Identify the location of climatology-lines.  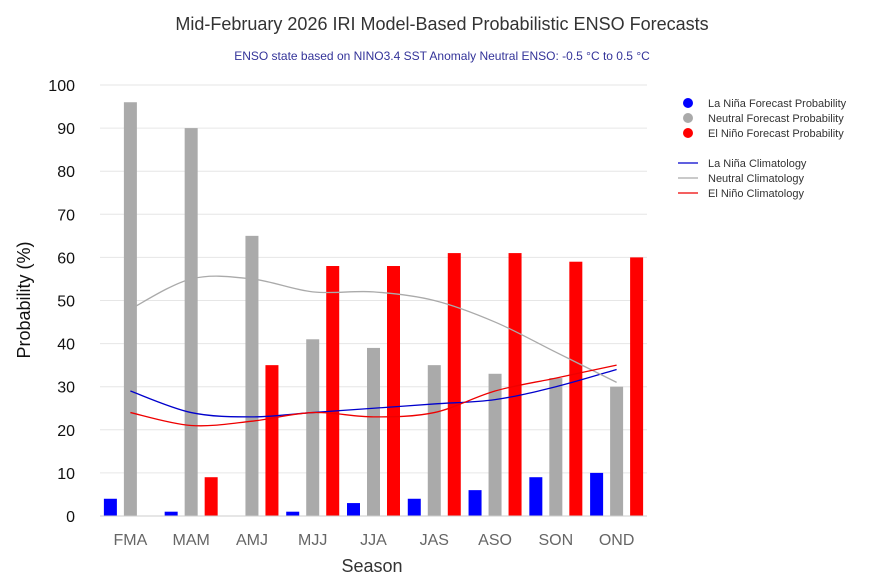
(373, 351).